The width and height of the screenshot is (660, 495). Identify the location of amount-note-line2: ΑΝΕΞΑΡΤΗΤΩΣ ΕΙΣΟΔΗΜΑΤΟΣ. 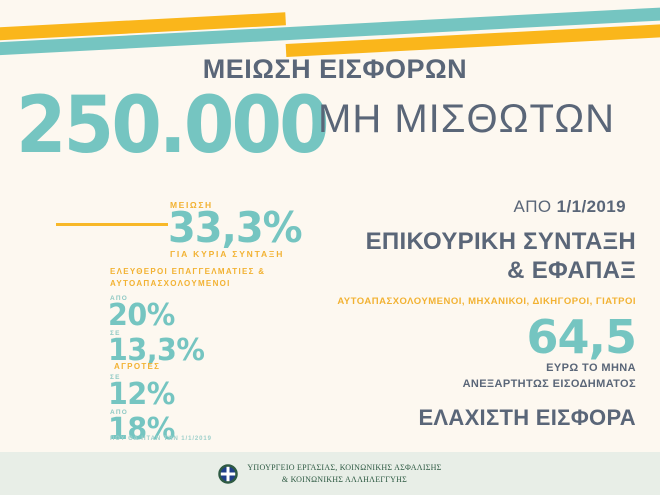
(549, 383).